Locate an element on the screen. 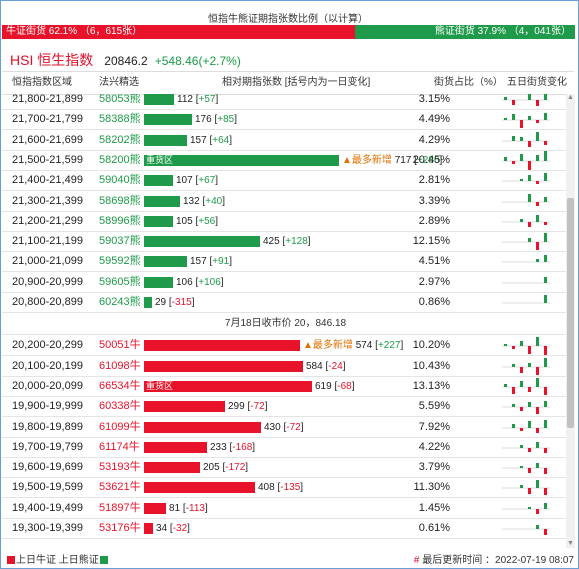  warrant-code-link: 61174牛 is located at coordinates (119, 446).